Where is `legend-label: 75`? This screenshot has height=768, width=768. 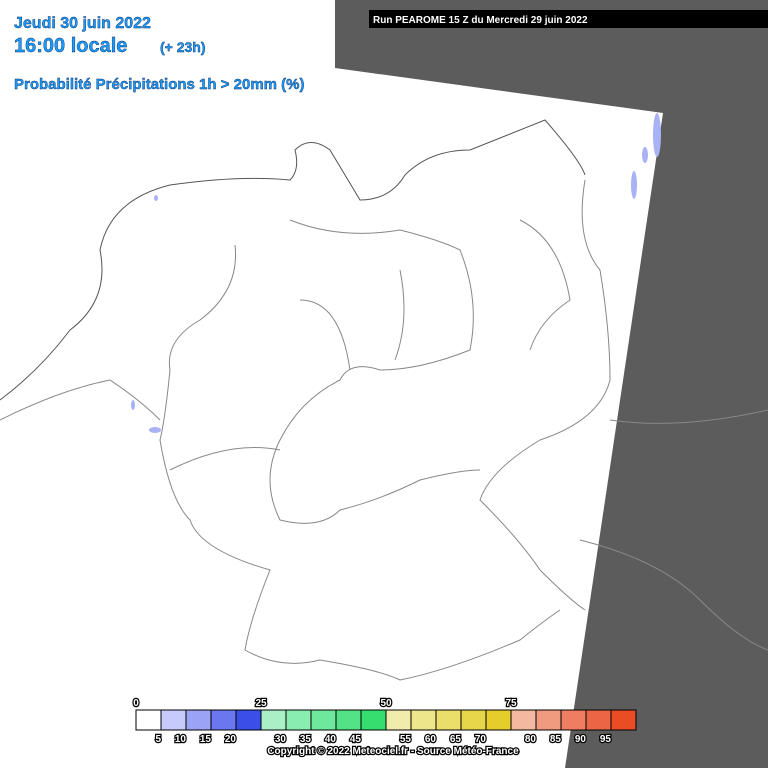
legend-label: 75 is located at coordinates (511, 703).